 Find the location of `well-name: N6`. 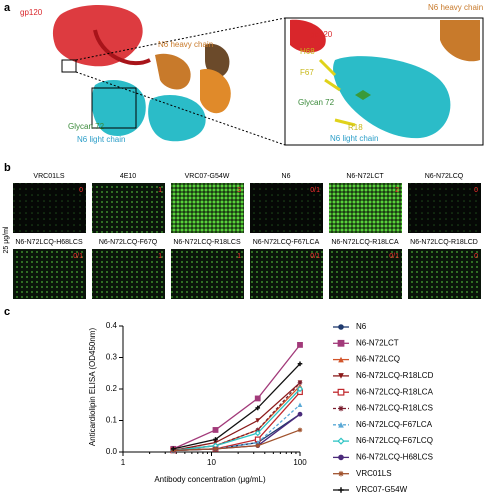

well-name: N6 is located at coordinates (286, 176).